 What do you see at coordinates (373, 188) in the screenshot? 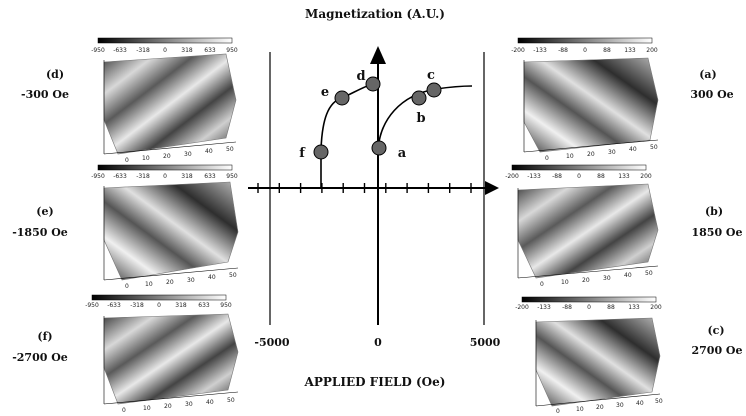
I see `x-axis` at bounding box center [373, 188].